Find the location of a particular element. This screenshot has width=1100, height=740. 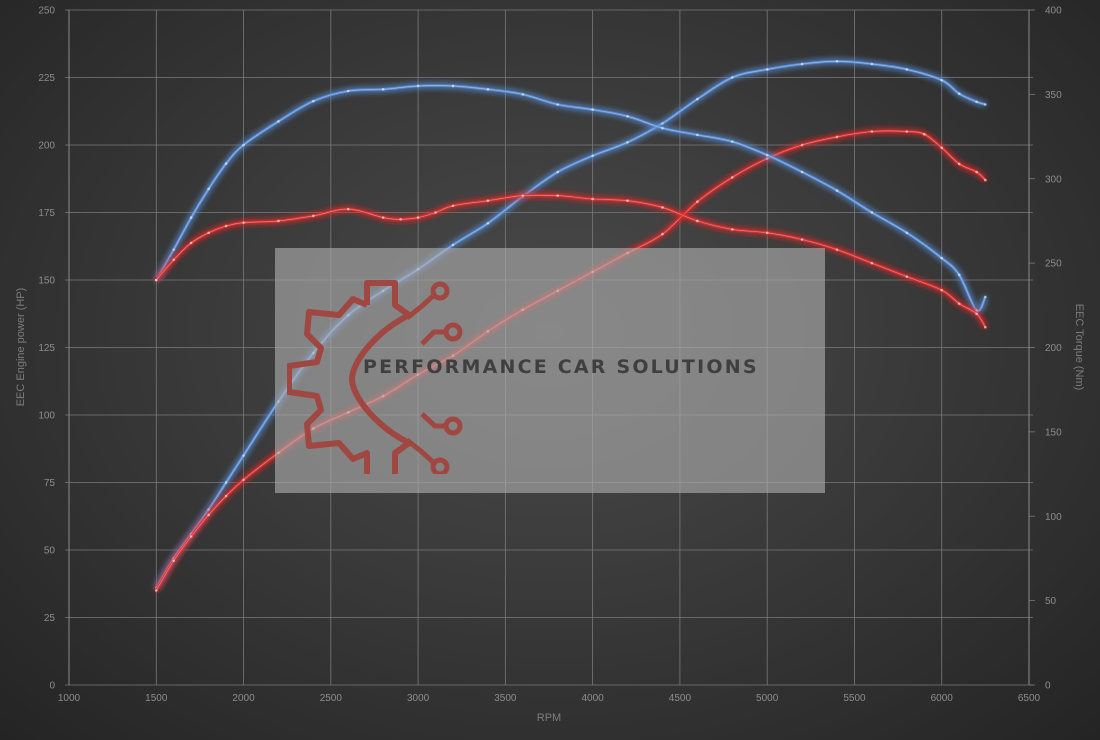

y-left-tick-label: 175 is located at coordinates (46, 213).